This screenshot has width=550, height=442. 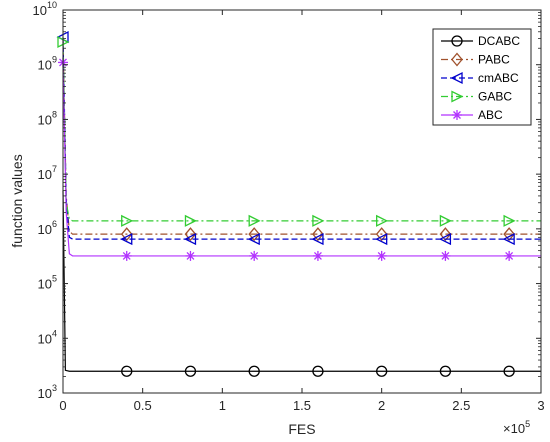 I want to click on y-tick-exponent: 6, so click(x=54, y=224).